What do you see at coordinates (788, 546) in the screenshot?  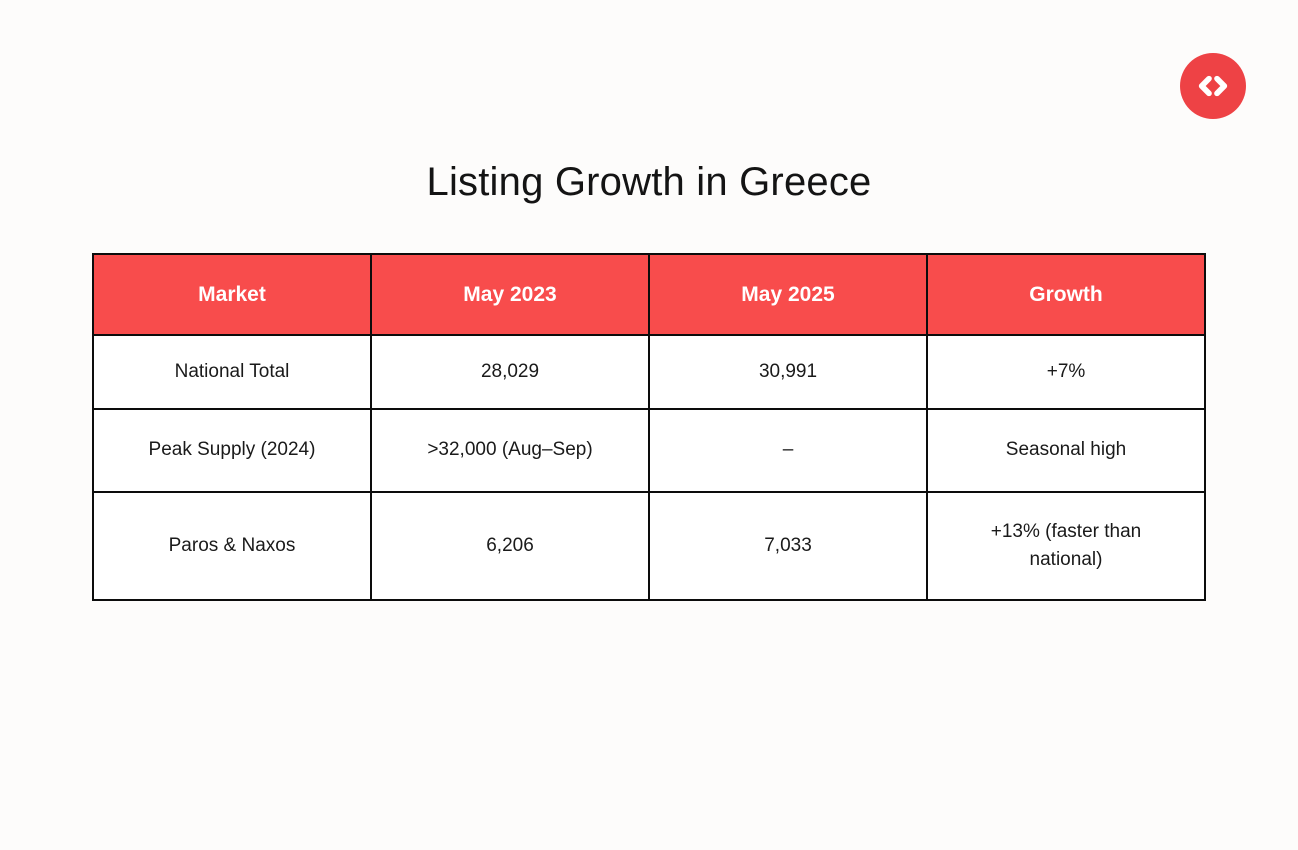 I see `cell-may-2025: 7,033` at bounding box center [788, 546].